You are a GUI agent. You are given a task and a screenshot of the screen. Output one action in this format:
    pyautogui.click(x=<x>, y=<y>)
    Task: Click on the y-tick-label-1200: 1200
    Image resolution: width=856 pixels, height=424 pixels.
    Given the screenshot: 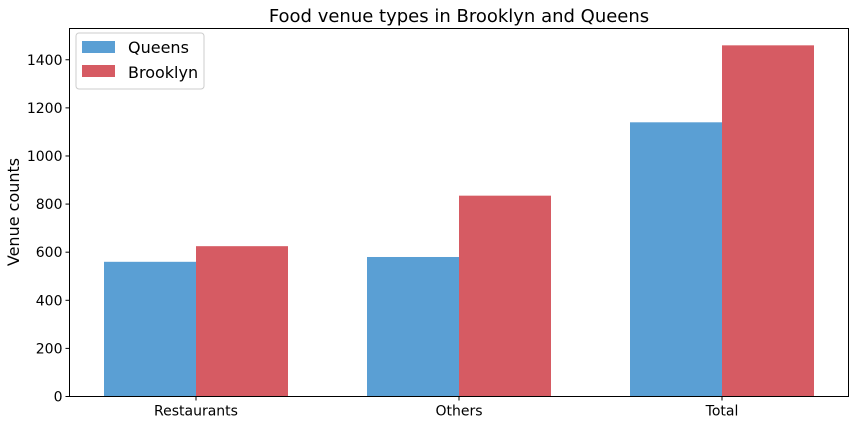 What is the action you would take?
    pyautogui.click(x=45, y=109)
    